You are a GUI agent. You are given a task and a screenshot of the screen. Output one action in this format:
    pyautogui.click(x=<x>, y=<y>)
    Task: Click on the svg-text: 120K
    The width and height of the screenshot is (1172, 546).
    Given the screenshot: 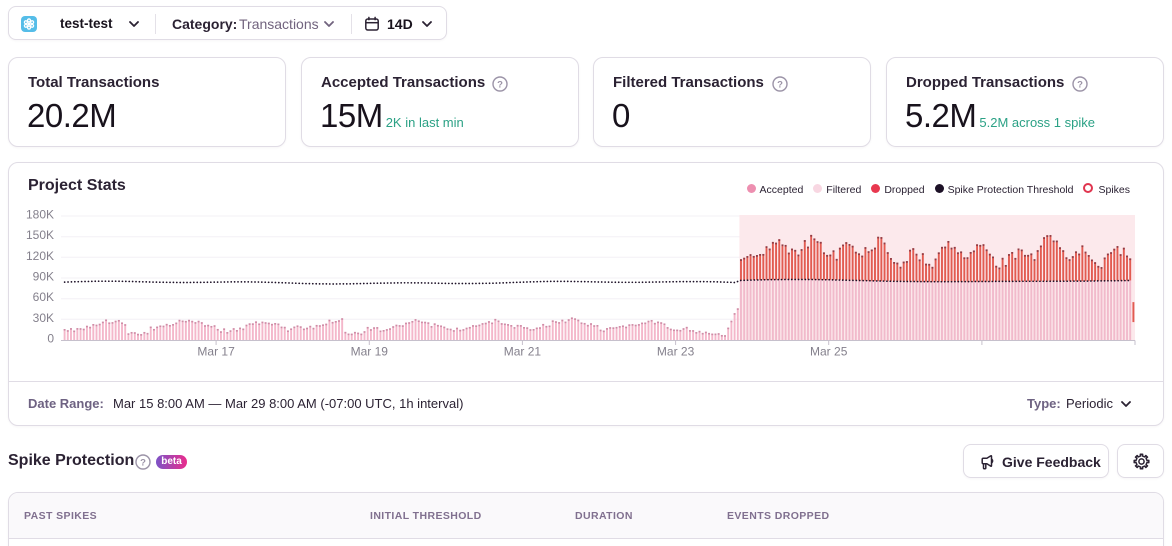 What is the action you would take?
    pyautogui.click(x=40, y=256)
    